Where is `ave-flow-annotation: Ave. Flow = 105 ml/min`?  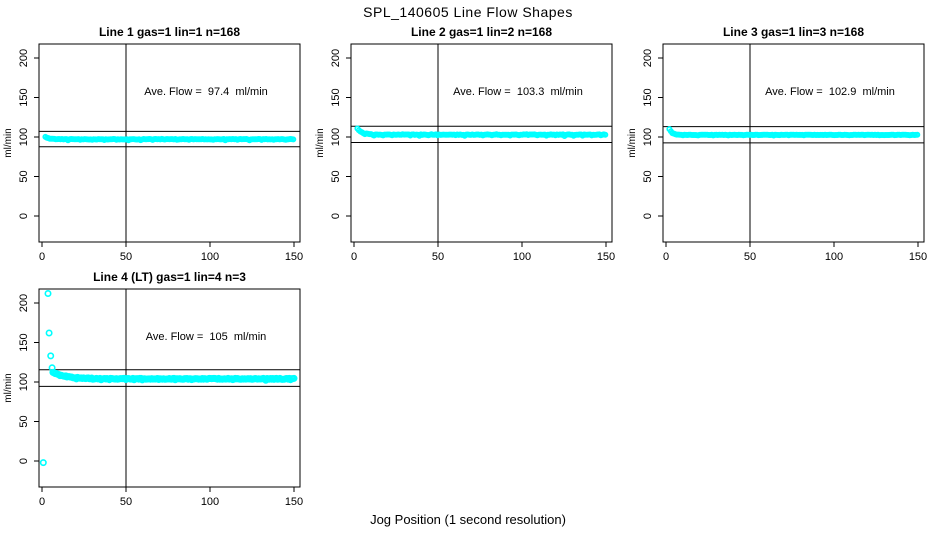 ave-flow-annotation: Ave. Flow = 105 ml/min is located at coordinates (206, 337).